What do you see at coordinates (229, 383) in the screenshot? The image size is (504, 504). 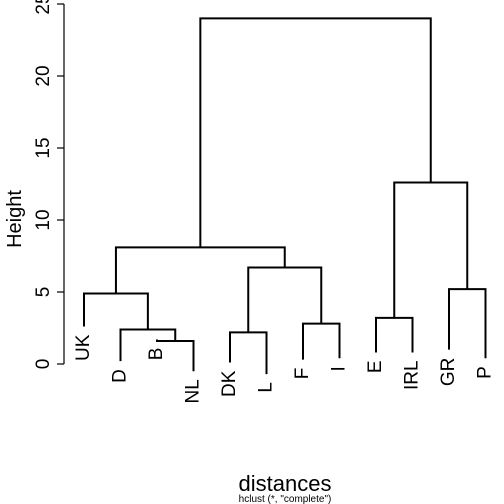 I see `leaf-label-dk: DK` at bounding box center [229, 383].